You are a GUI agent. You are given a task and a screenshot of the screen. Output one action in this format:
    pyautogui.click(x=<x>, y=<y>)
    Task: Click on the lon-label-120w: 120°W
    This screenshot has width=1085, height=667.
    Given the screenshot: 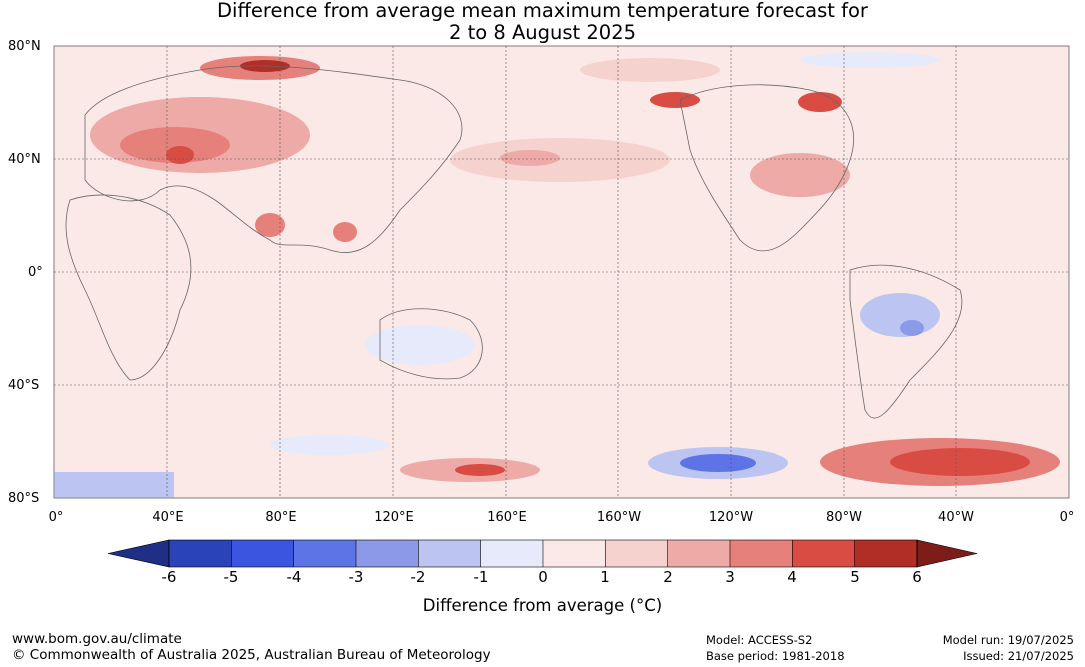 What is the action you would take?
    pyautogui.click(x=731, y=517)
    